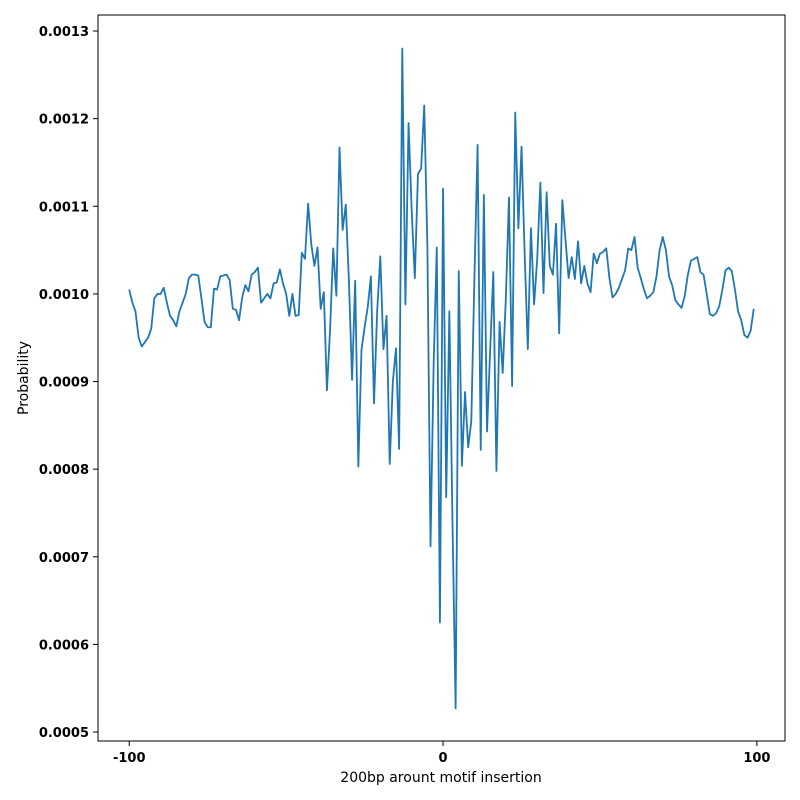  Describe the element at coordinates (64, 295) in the screenshot. I see `y-tick-label: 0.0010` at that location.